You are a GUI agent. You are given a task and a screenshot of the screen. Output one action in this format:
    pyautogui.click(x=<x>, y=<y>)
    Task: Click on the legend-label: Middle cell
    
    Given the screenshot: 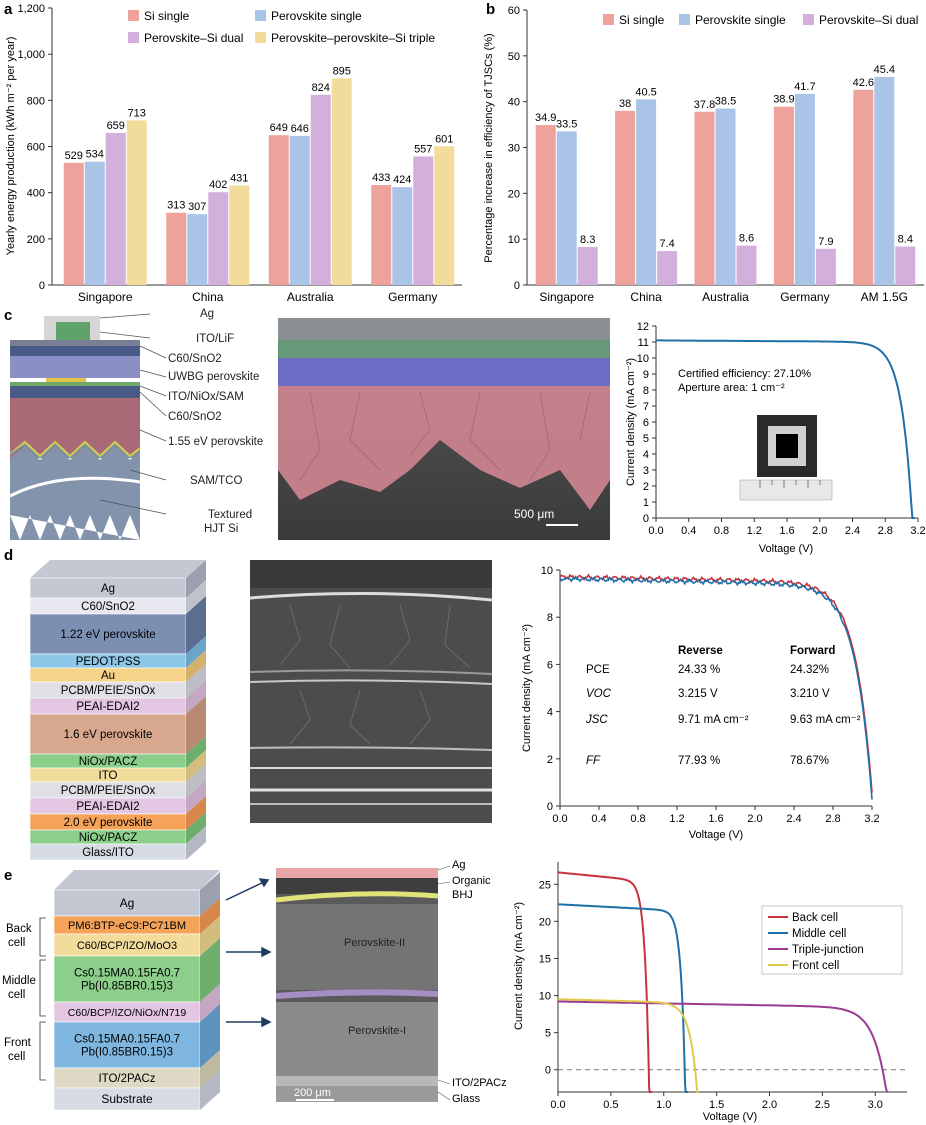 What is the action you would take?
    pyautogui.click(x=819, y=934)
    